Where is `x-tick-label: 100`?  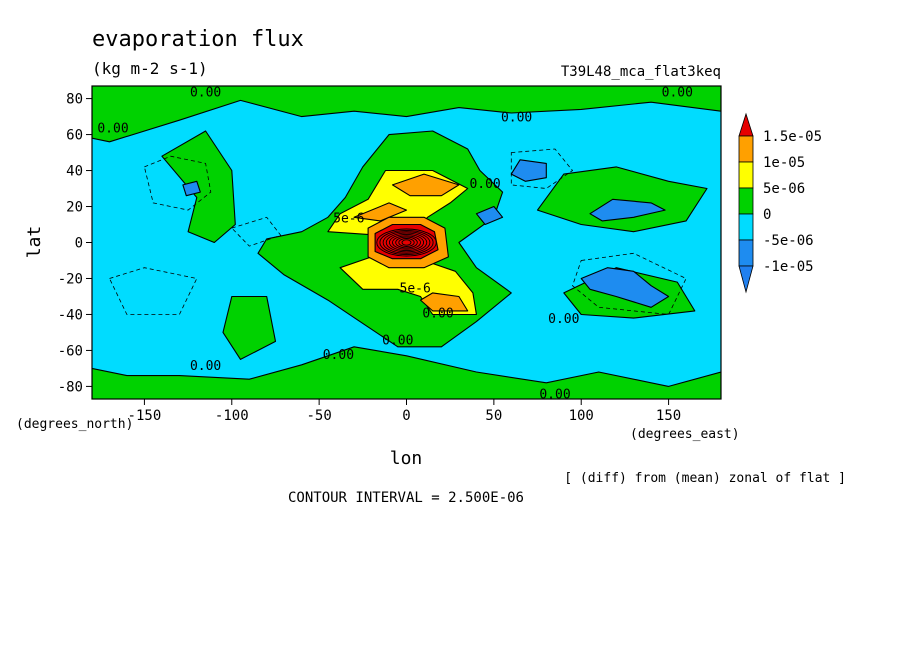 x-tick-label: 100 is located at coordinates (581, 416).